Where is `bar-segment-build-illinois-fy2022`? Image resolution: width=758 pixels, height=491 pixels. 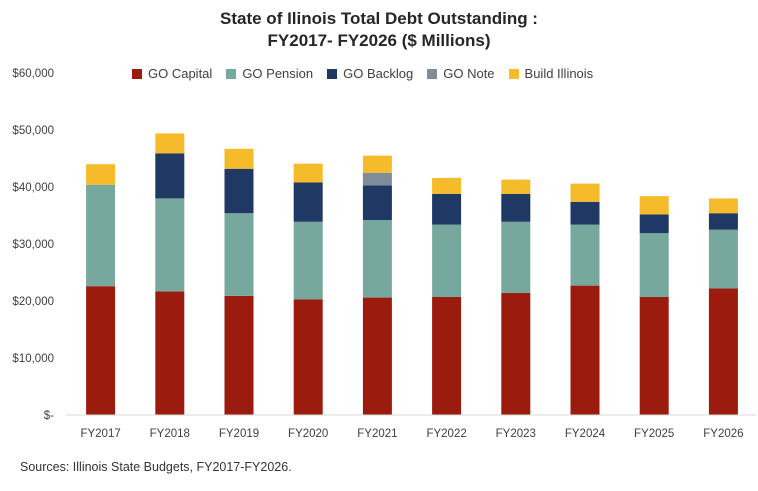
bar-segment-build-illinois-fy2022 is located at coordinates (447, 185).